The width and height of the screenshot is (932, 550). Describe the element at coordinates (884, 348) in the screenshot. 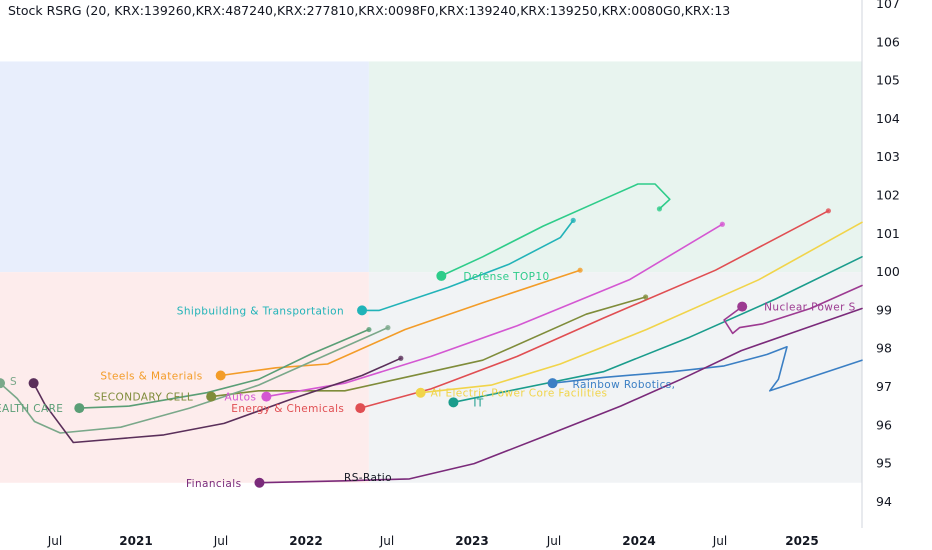

I see `y-tick-label: 98` at that location.